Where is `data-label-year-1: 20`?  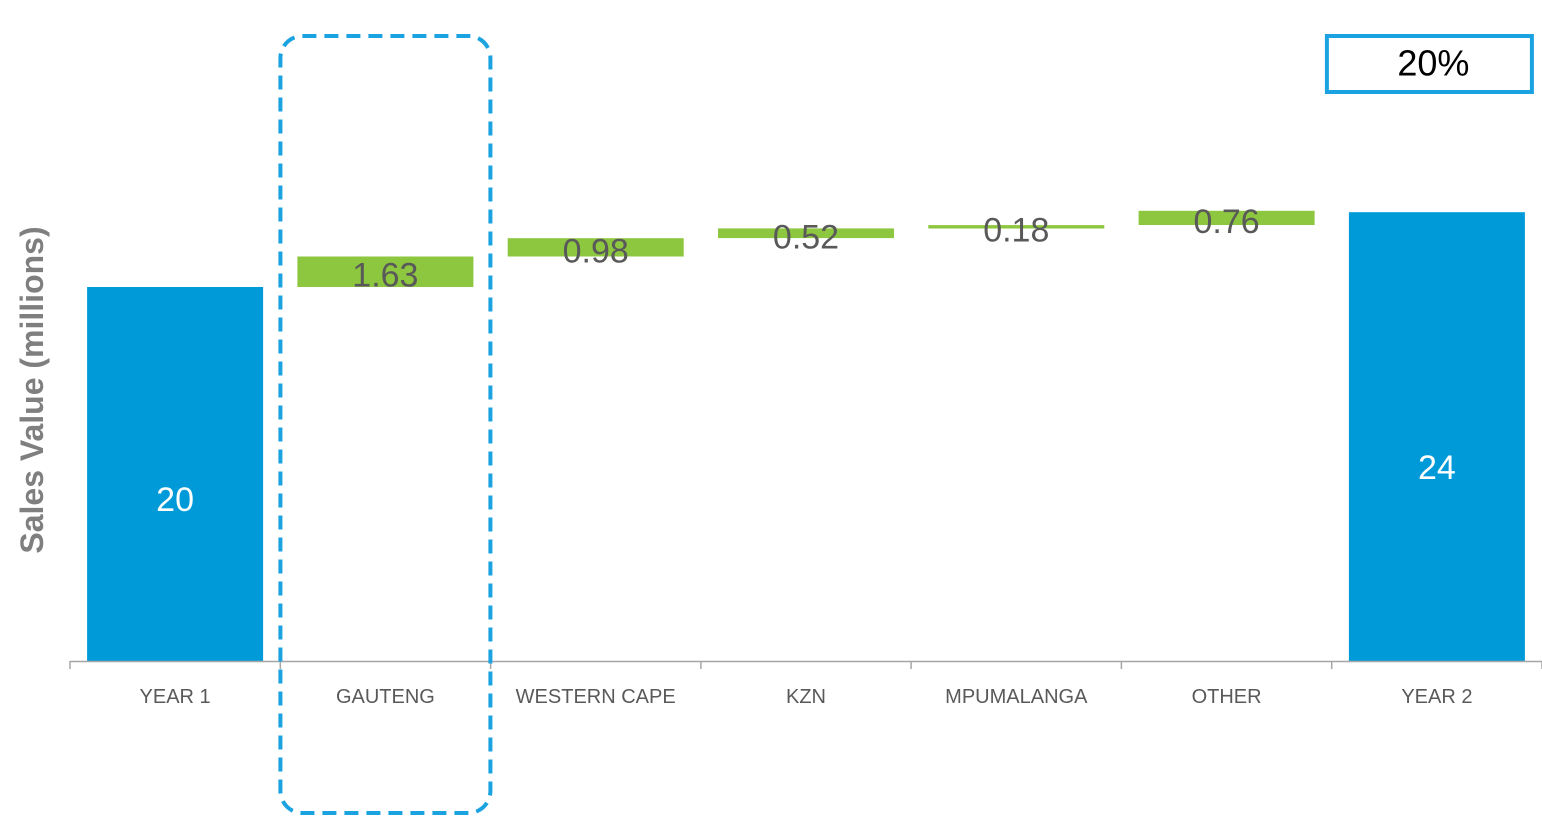 data-label-year-1: 20 is located at coordinates (175, 500).